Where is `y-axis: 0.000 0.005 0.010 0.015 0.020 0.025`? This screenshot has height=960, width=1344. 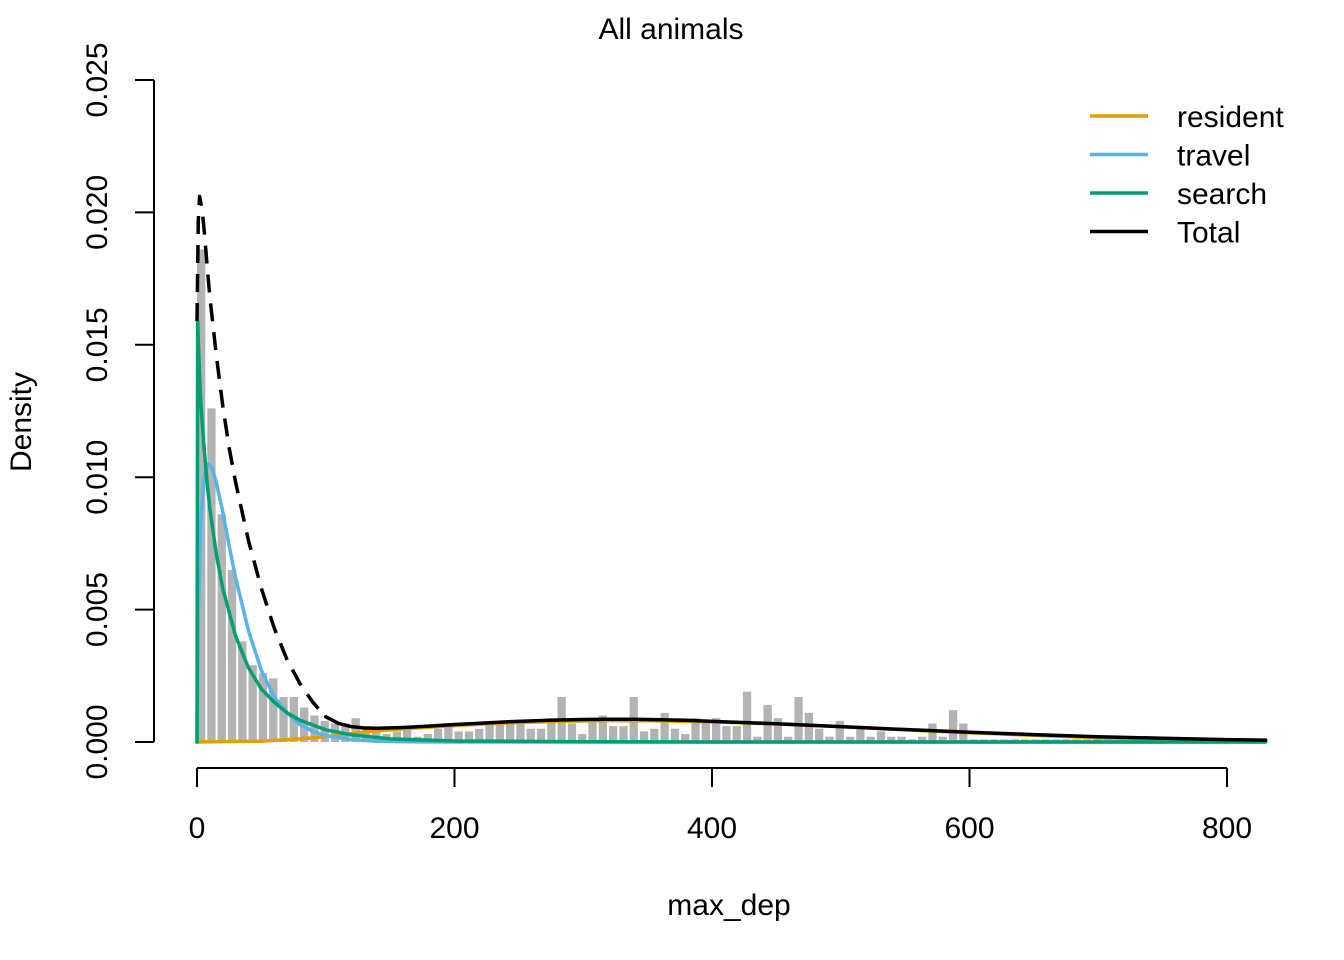 y-axis: 0.000 0.005 0.010 0.015 0.020 0.025 is located at coordinates (118, 411).